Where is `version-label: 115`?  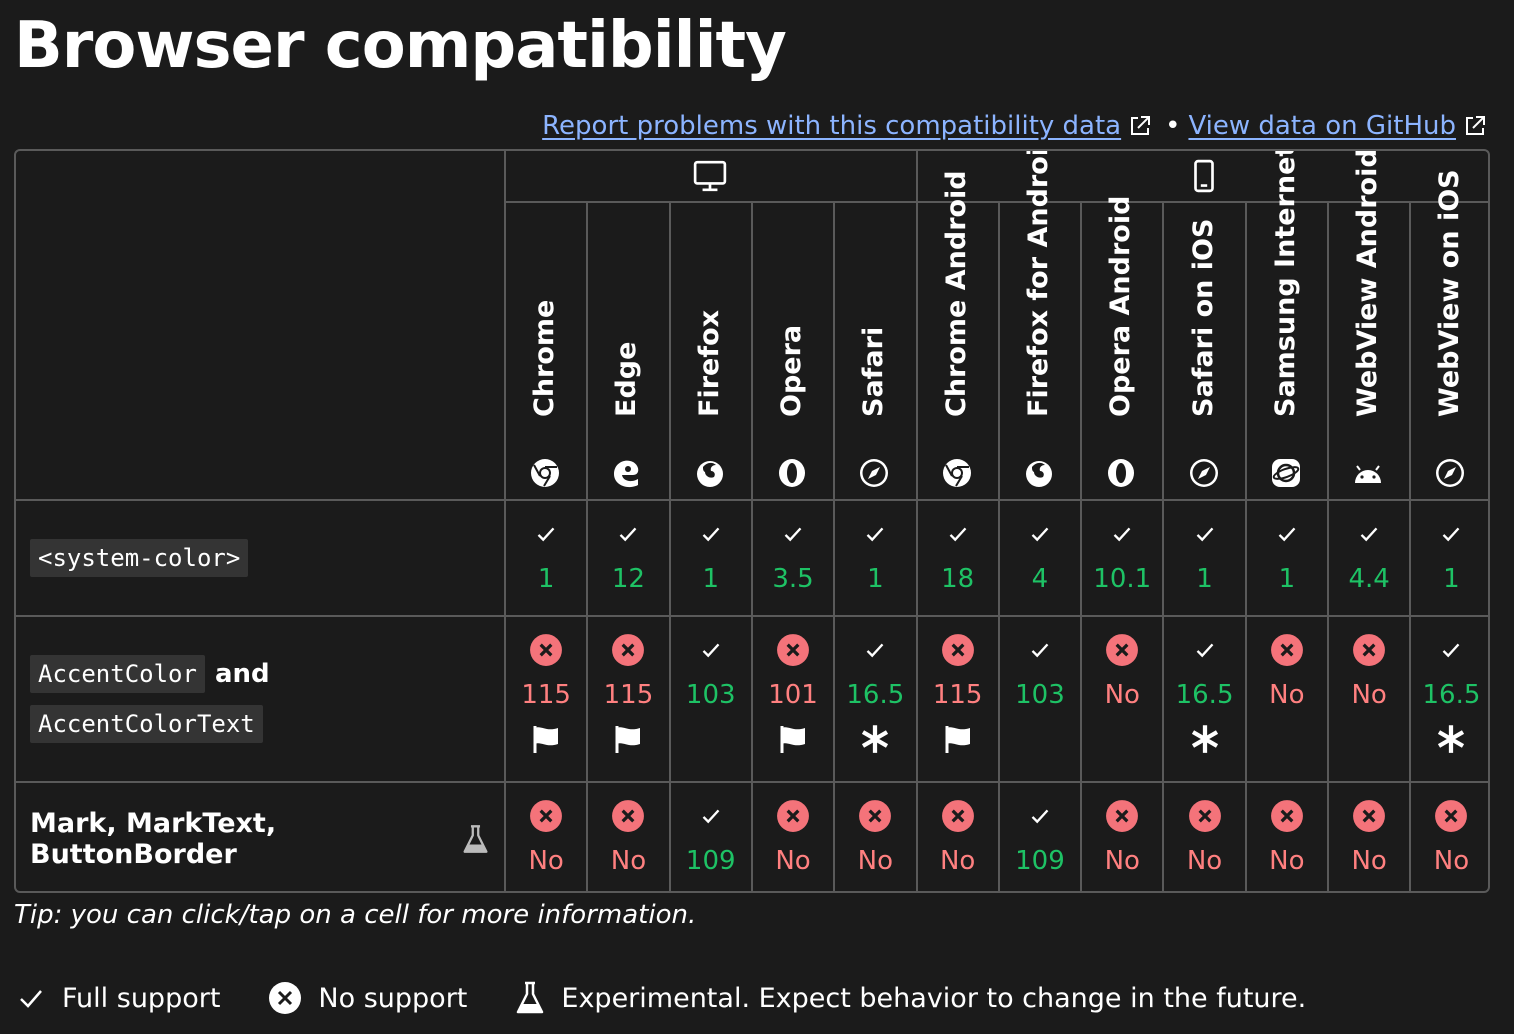
version-label: 115 is located at coordinates (957, 695).